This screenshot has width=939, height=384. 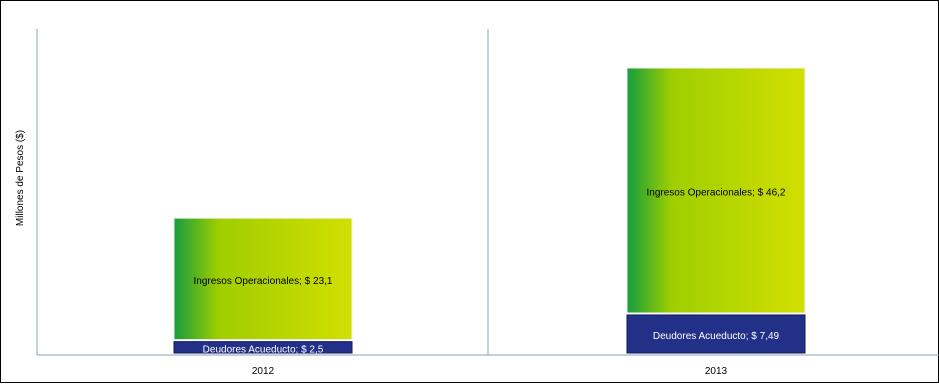 I want to click on bar-2013-deudores-acueducto, so click(x=716, y=334).